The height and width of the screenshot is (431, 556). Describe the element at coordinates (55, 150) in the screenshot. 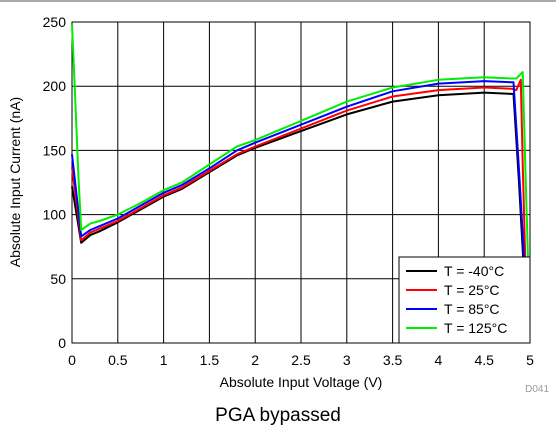

I see `y-tick-label: 150` at that location.